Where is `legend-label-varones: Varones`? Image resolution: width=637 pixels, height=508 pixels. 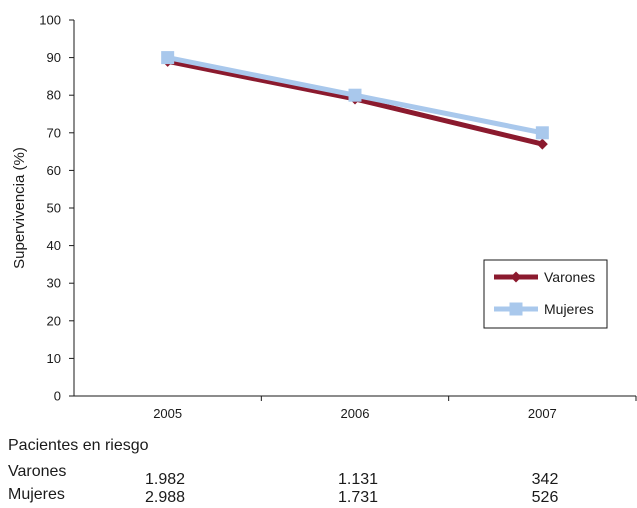
legend-label-varones: Varones is located at coordinates (569, 277).